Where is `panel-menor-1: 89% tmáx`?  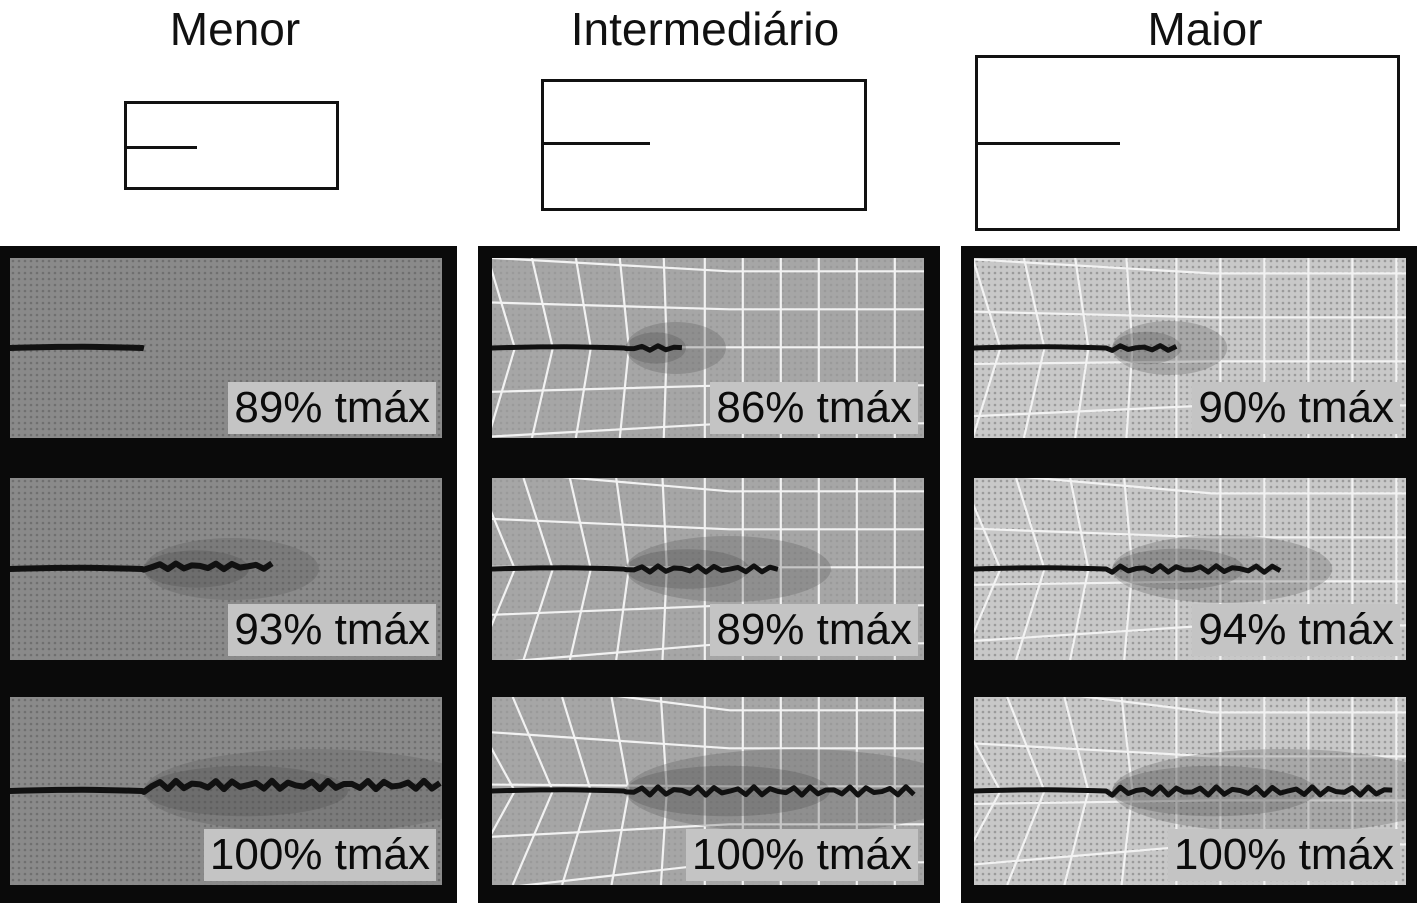 panel-menor-1: 89% tmáx is located at coordinates (226, 348).